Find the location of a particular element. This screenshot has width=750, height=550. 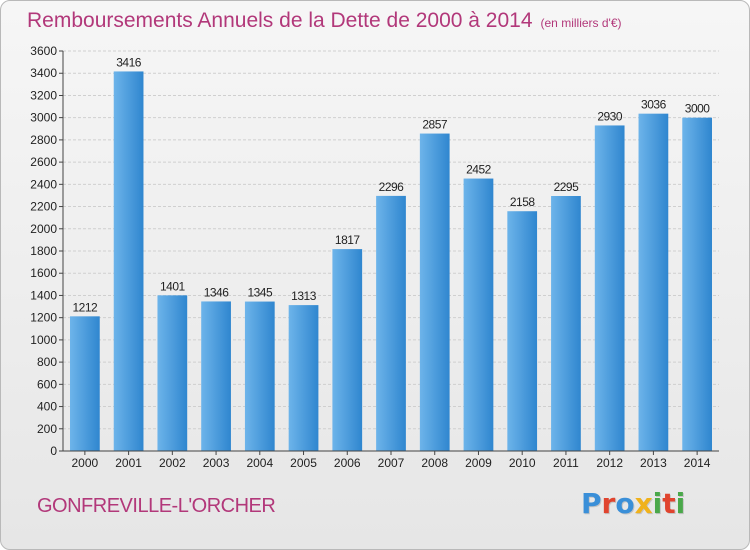

y-tick-label: 800 is located at coordinates (47, 362).